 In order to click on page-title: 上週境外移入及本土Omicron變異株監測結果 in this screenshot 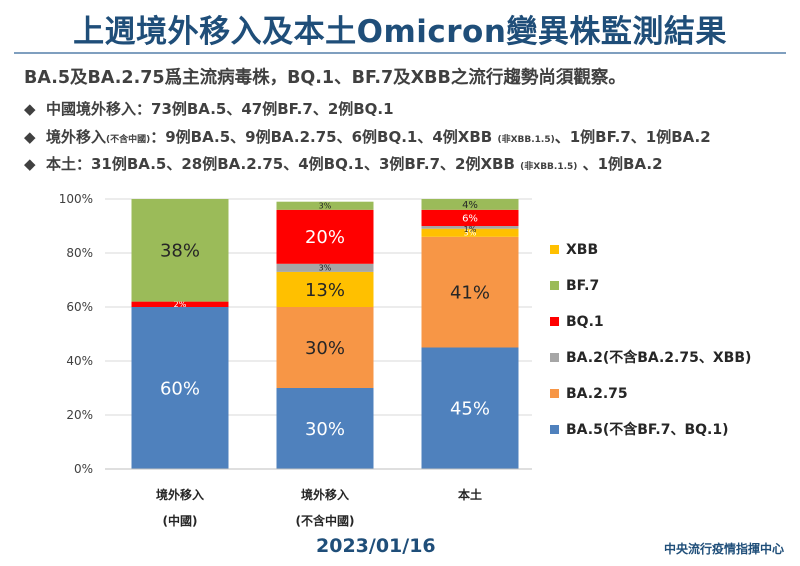, I will do `click(400, 32)`.